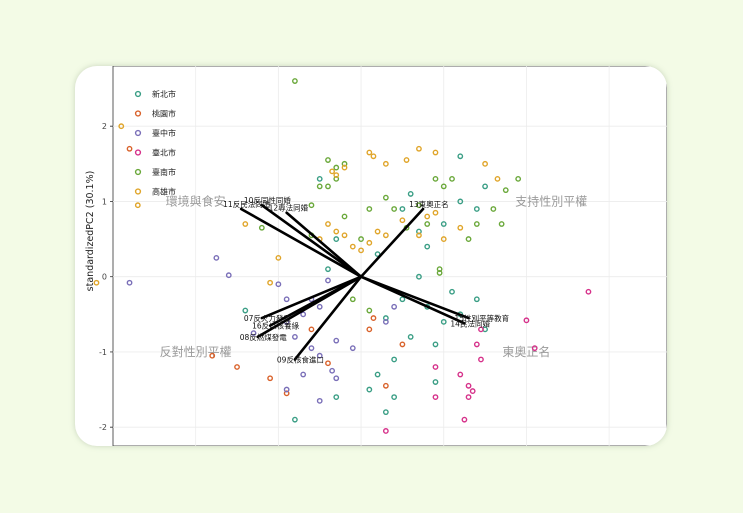 This screenshot has height=513, width=743. What do you see at coordinates (268, 318) in the screenshot?
I see `loading-label: 07反火力發電` at bounding box center [268, 318].